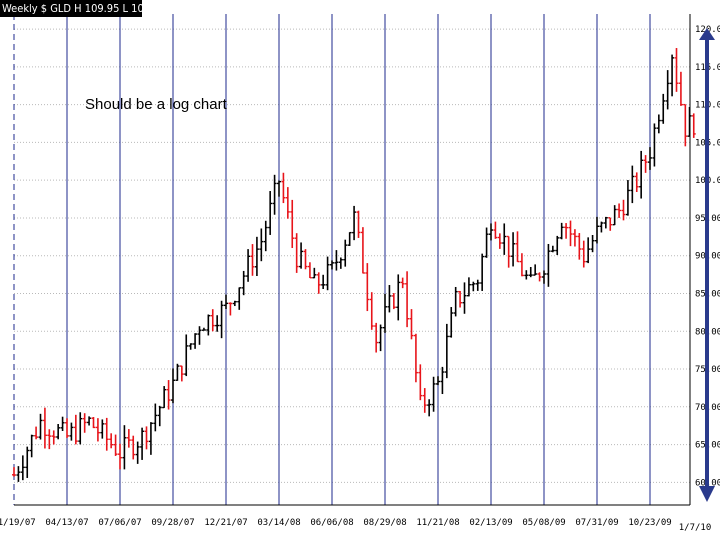 The width and height of the screenshot is (720, 540). I want to click on x-tick-label: 05/08/09, so click(543, 523).